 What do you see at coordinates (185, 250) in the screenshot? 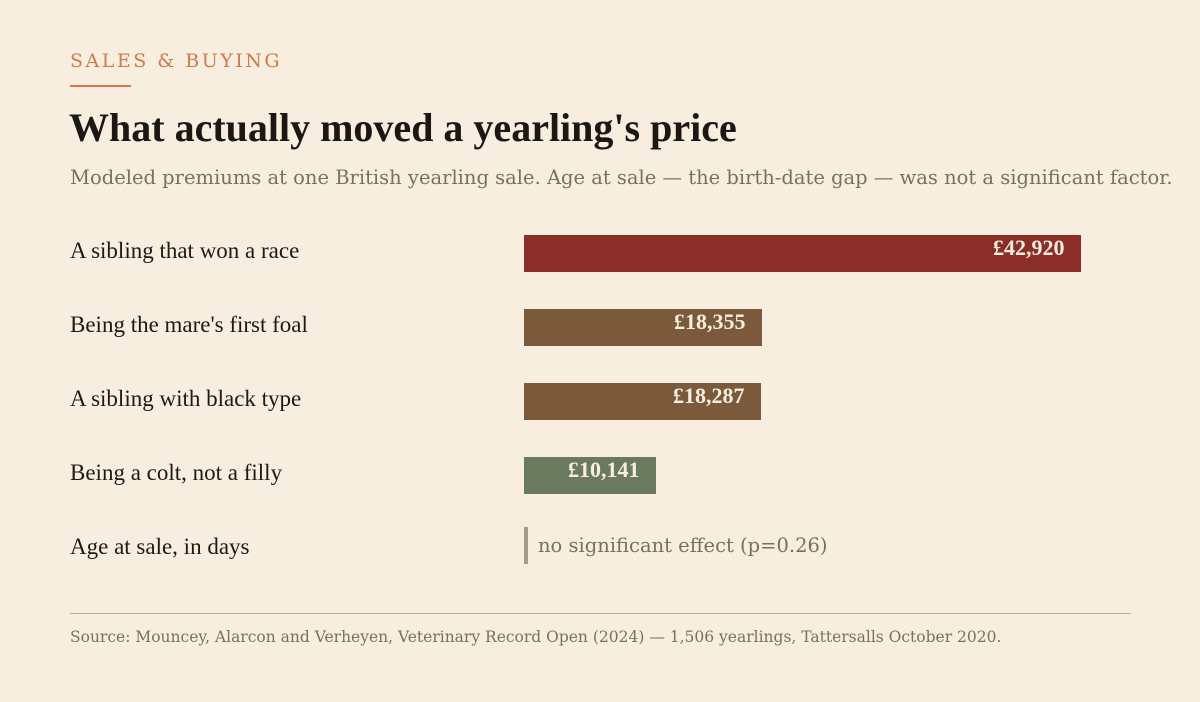
I see `row-label: A sibling that won a race` at bounding box center [185, 250].